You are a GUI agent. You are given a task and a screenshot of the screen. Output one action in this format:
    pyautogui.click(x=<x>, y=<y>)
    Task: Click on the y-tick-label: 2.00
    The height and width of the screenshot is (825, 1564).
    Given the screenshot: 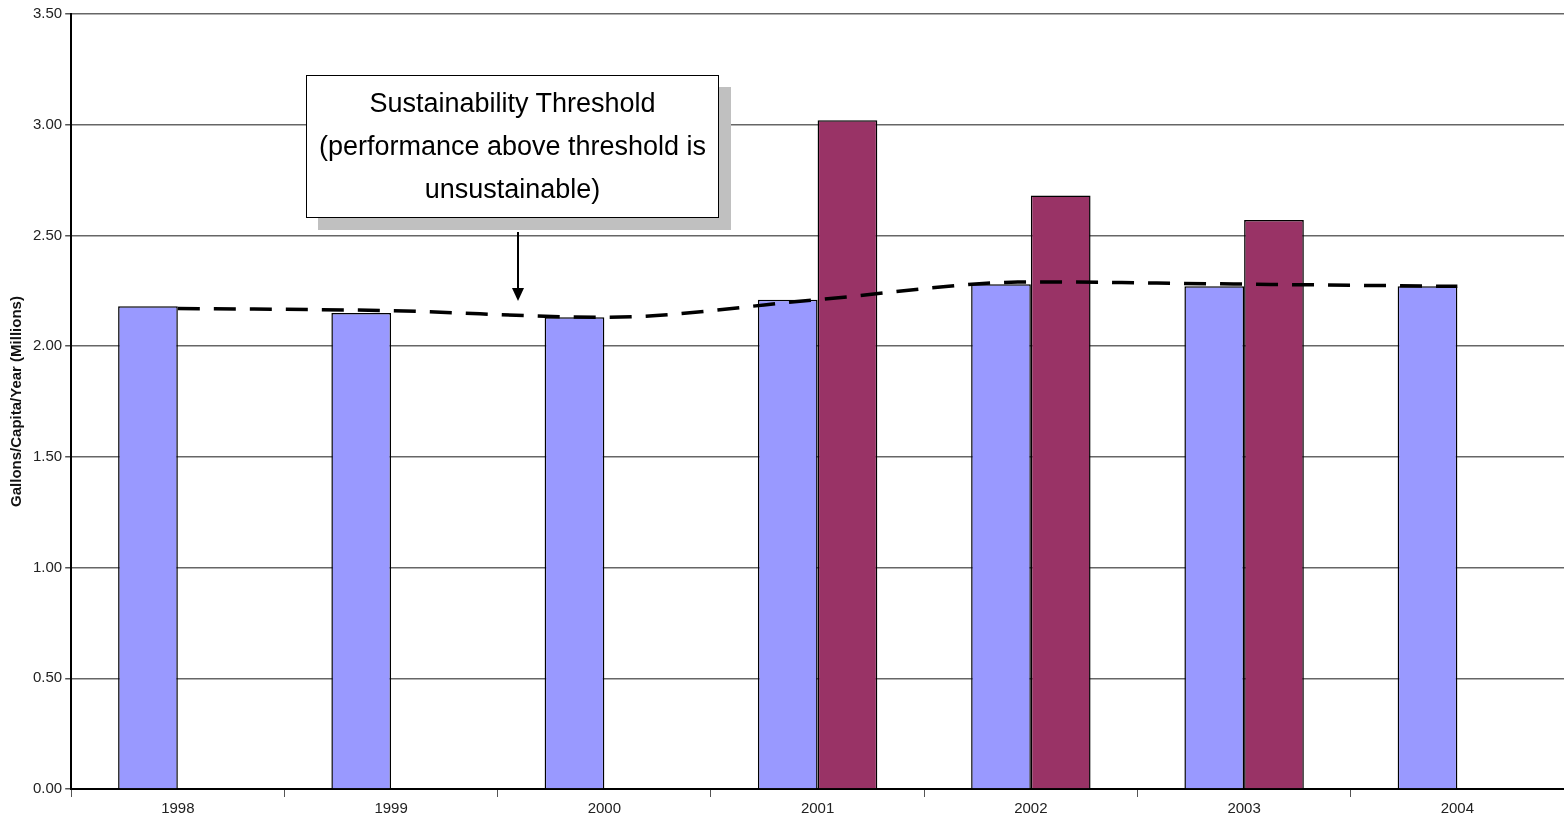 What is the action you would take?
    pyautogui.click(x=47, y=345)
    